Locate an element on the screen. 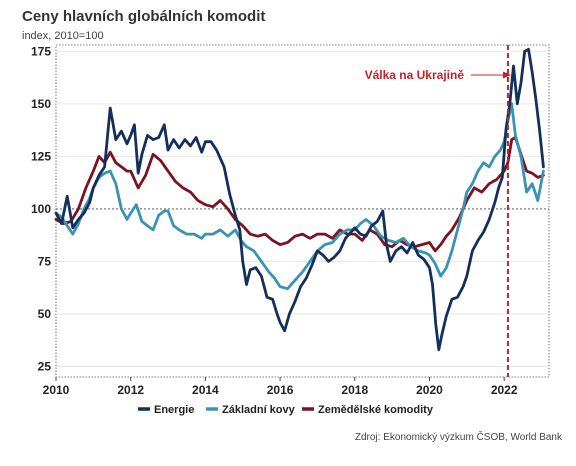 The height and width of the screenshot is (466, 576). y-tick-label: 175 is located at coordinates (41, 51).